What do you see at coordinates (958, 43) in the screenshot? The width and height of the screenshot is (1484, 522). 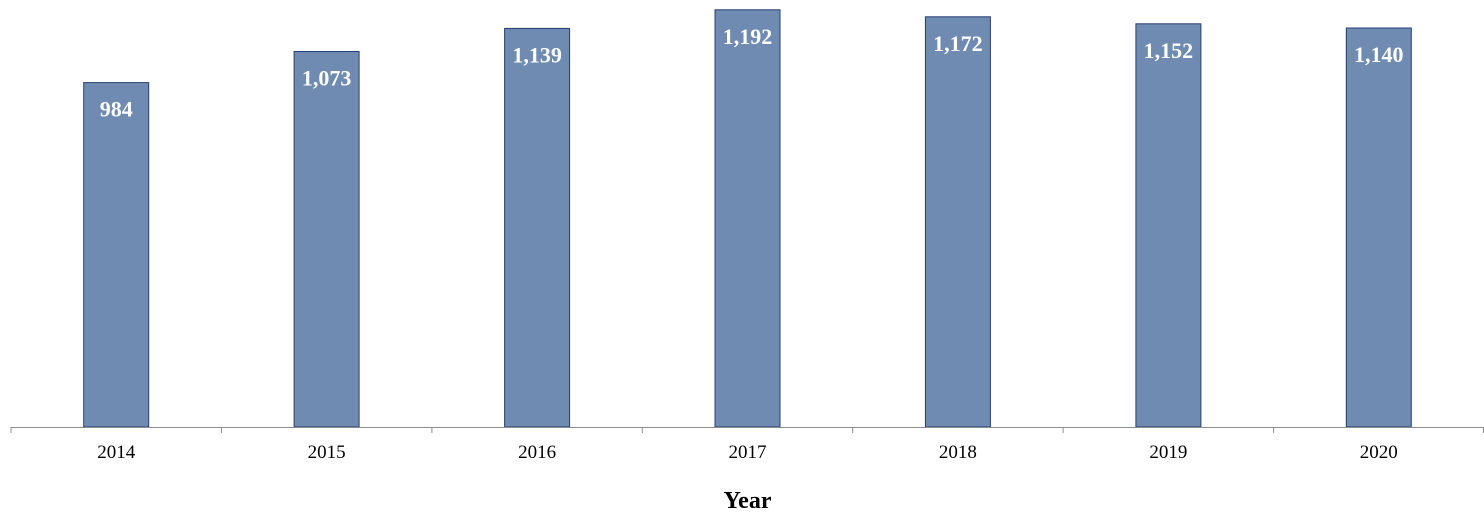 I see `data-label-2018: 1,172` at bounding box center [958, 43].